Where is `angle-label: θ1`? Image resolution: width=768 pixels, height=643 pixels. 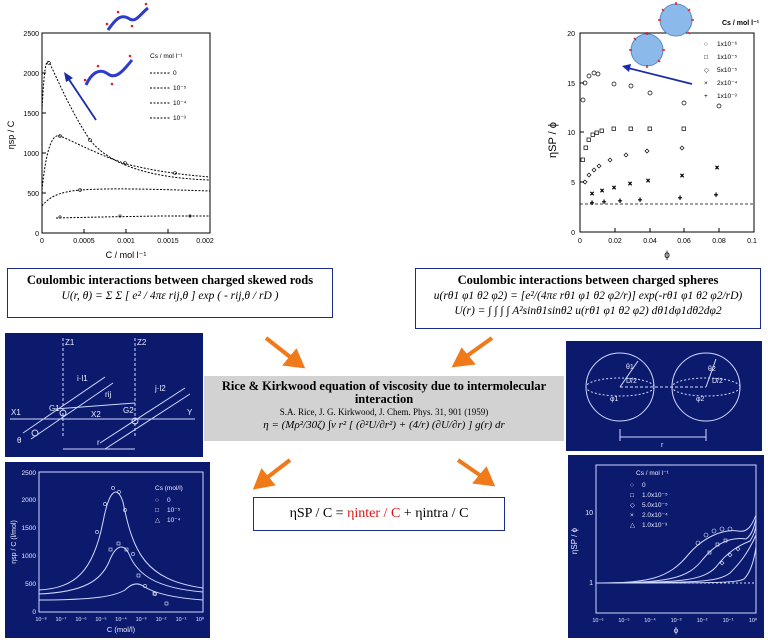 angle-label: θ1 is located at coordinates (630, 367).